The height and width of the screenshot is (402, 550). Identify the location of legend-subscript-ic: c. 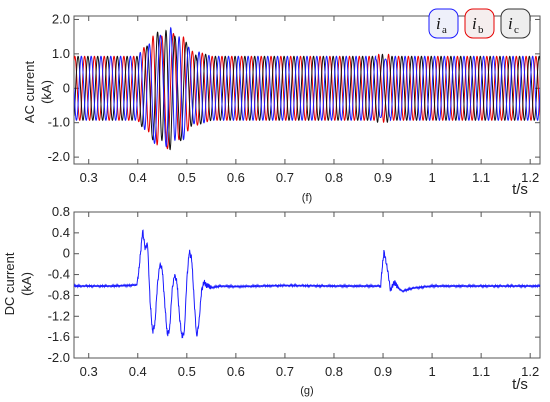
(516, 30).